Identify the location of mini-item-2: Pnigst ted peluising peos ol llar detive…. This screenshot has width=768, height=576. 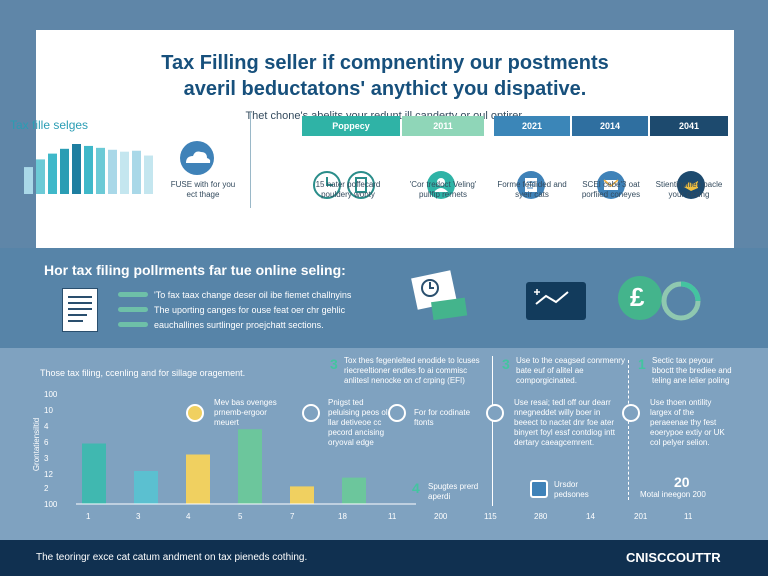
(358, 422).